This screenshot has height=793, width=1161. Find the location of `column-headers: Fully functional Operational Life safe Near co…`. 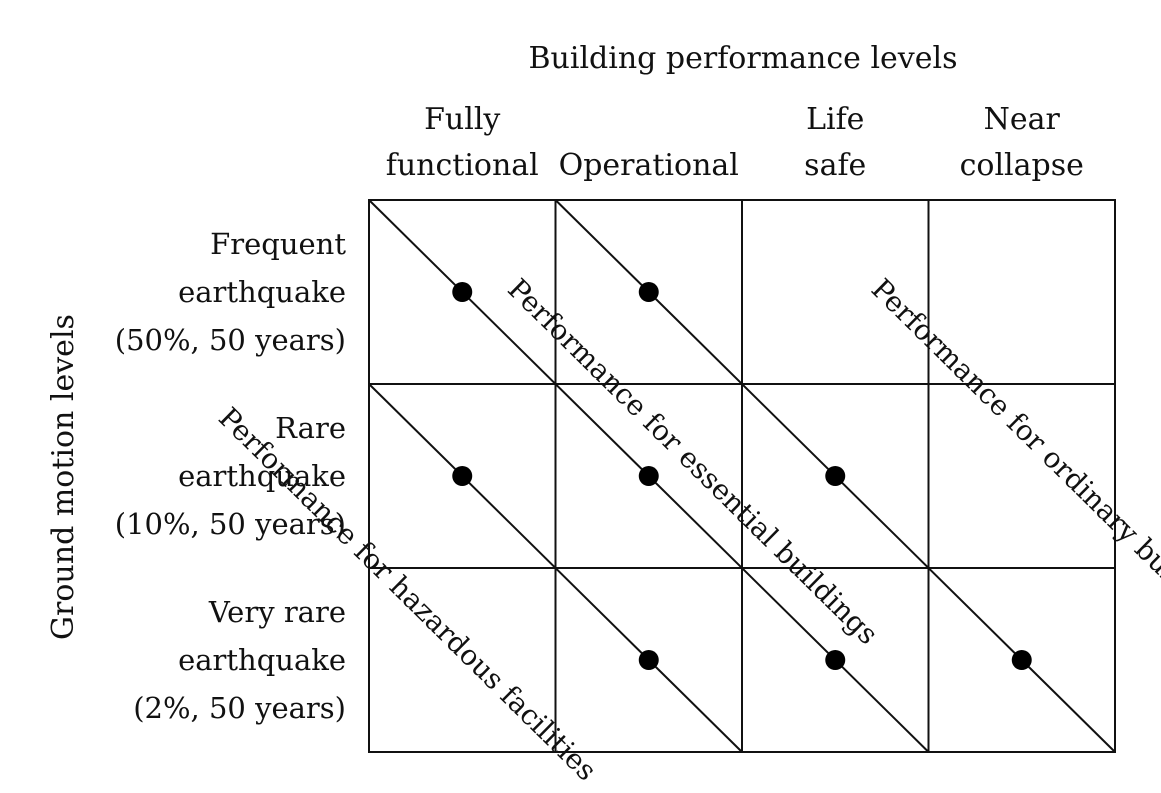

column-headers: Fully functional Operational Life safe Near co… is located at coordinates (735, 142).